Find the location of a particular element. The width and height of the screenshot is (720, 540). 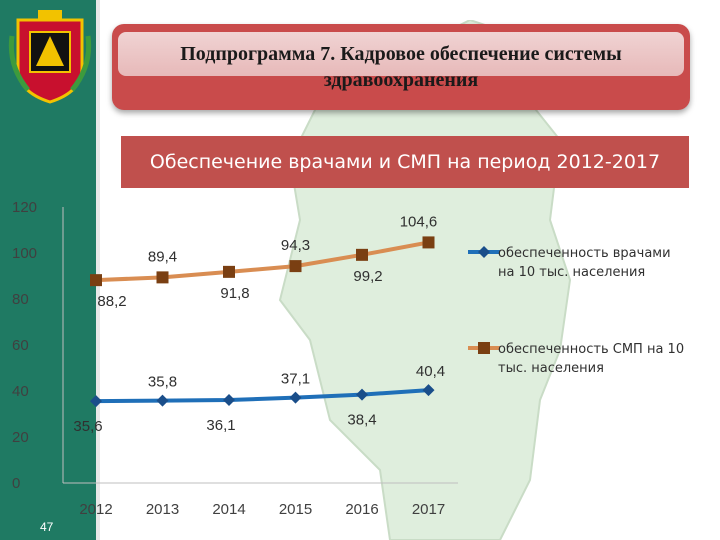

legend-label: тыс. населения is located at coordinates (551, 368).